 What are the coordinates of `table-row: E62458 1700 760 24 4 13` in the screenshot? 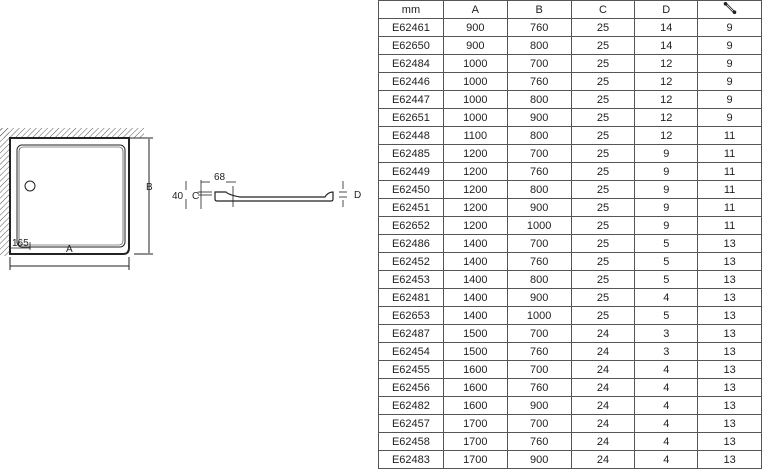 It's located at (570, 441).